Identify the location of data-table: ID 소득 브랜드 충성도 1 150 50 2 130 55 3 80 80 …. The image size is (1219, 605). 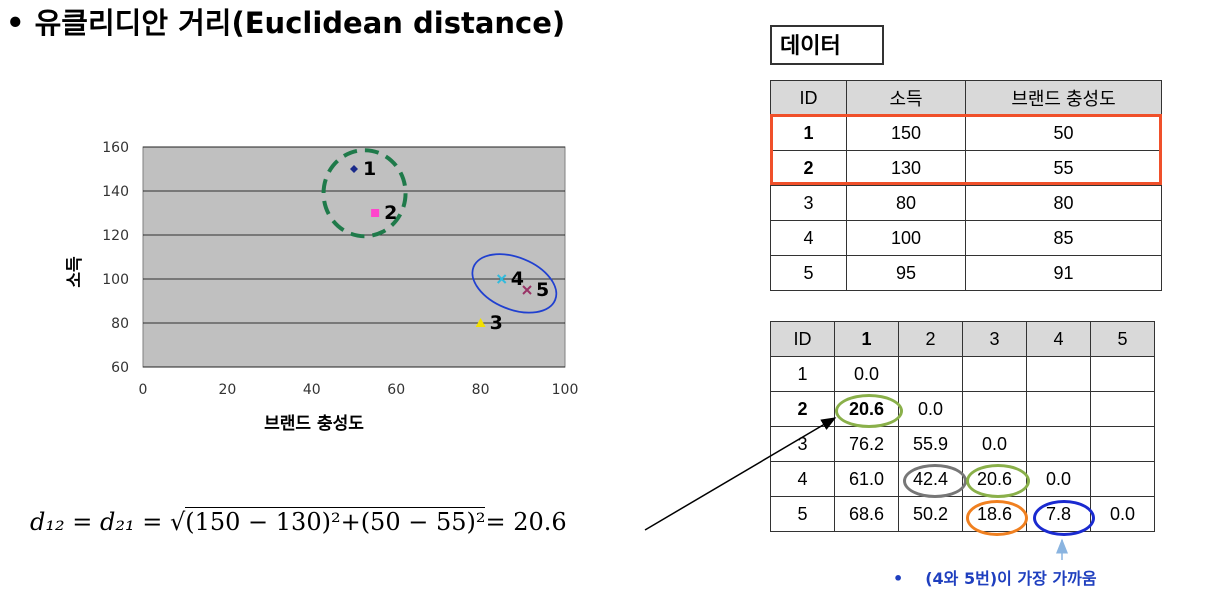
(966, 185).